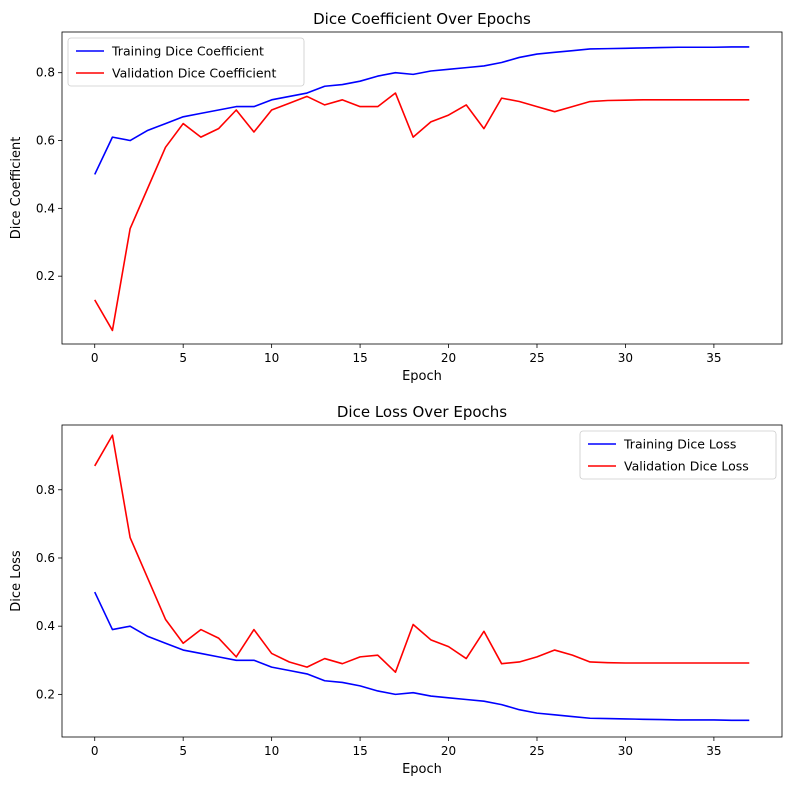 The width and height of the screenshot is (790, 790). What do you see at coordinates (422, 412) in the screenshot?
I see `chart-title: Dice Loss Over Epochs` at bounding box center [422, 412].